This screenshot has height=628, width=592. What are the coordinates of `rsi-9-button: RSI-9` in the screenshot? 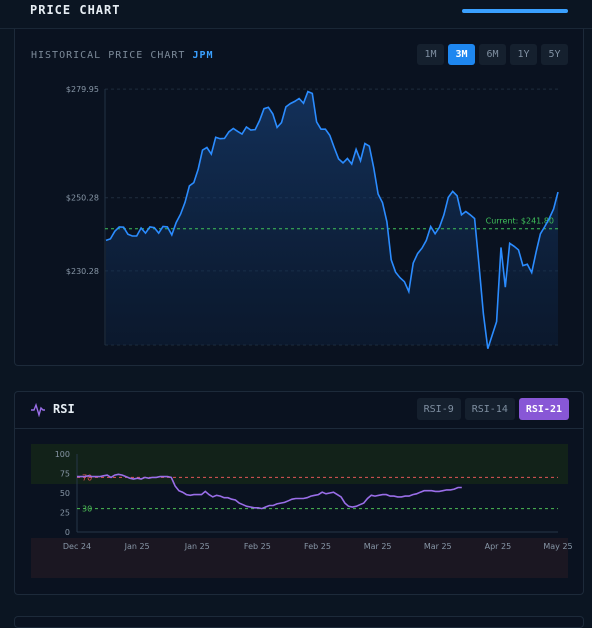 It's located at (438, 409).